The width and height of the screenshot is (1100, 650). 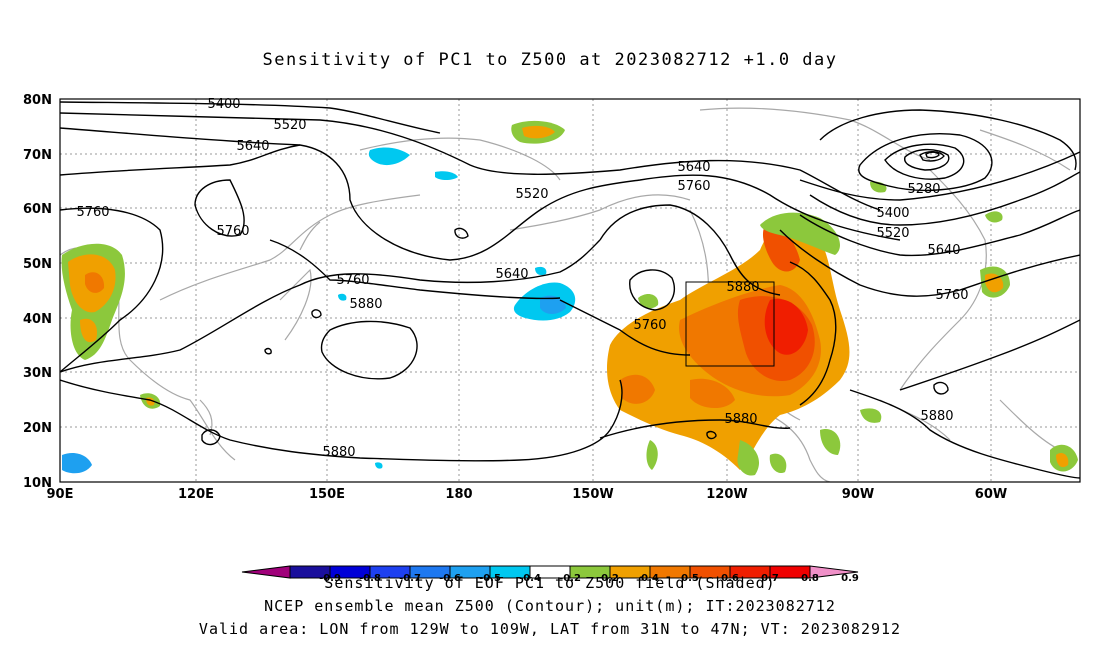 I want to click on colorbar-arrow-high, so click(x=834, y=572).